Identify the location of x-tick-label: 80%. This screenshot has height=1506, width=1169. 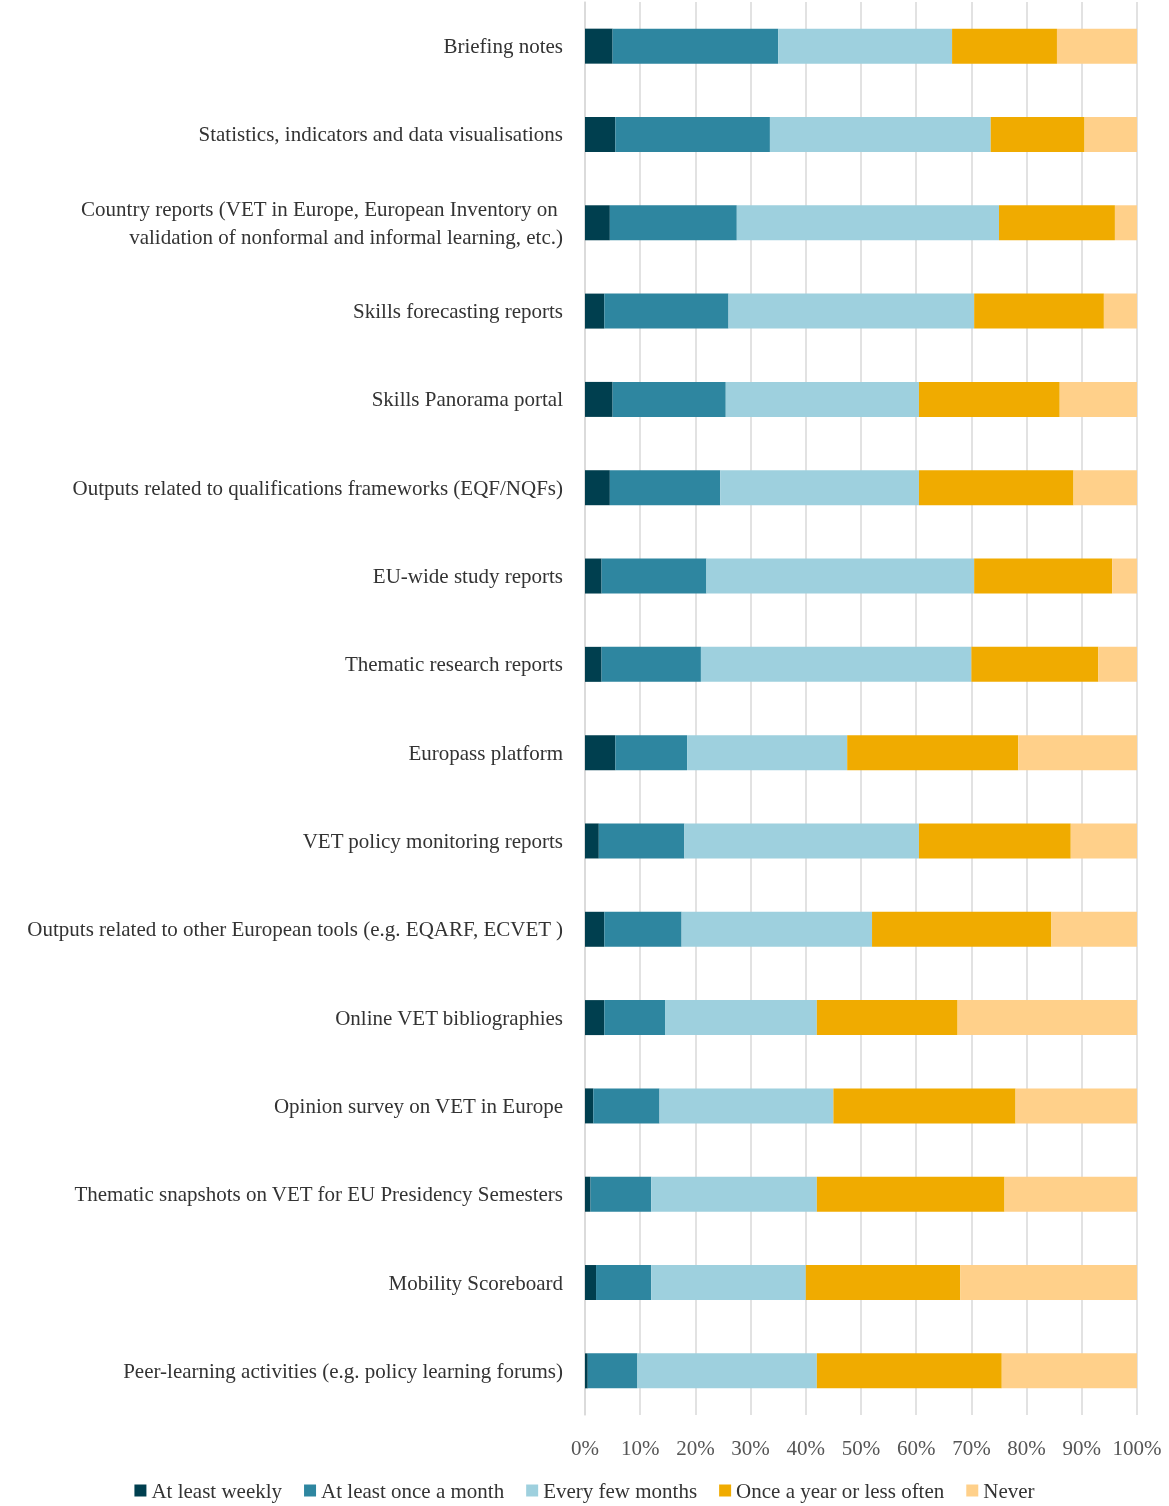
(1026, 1447).